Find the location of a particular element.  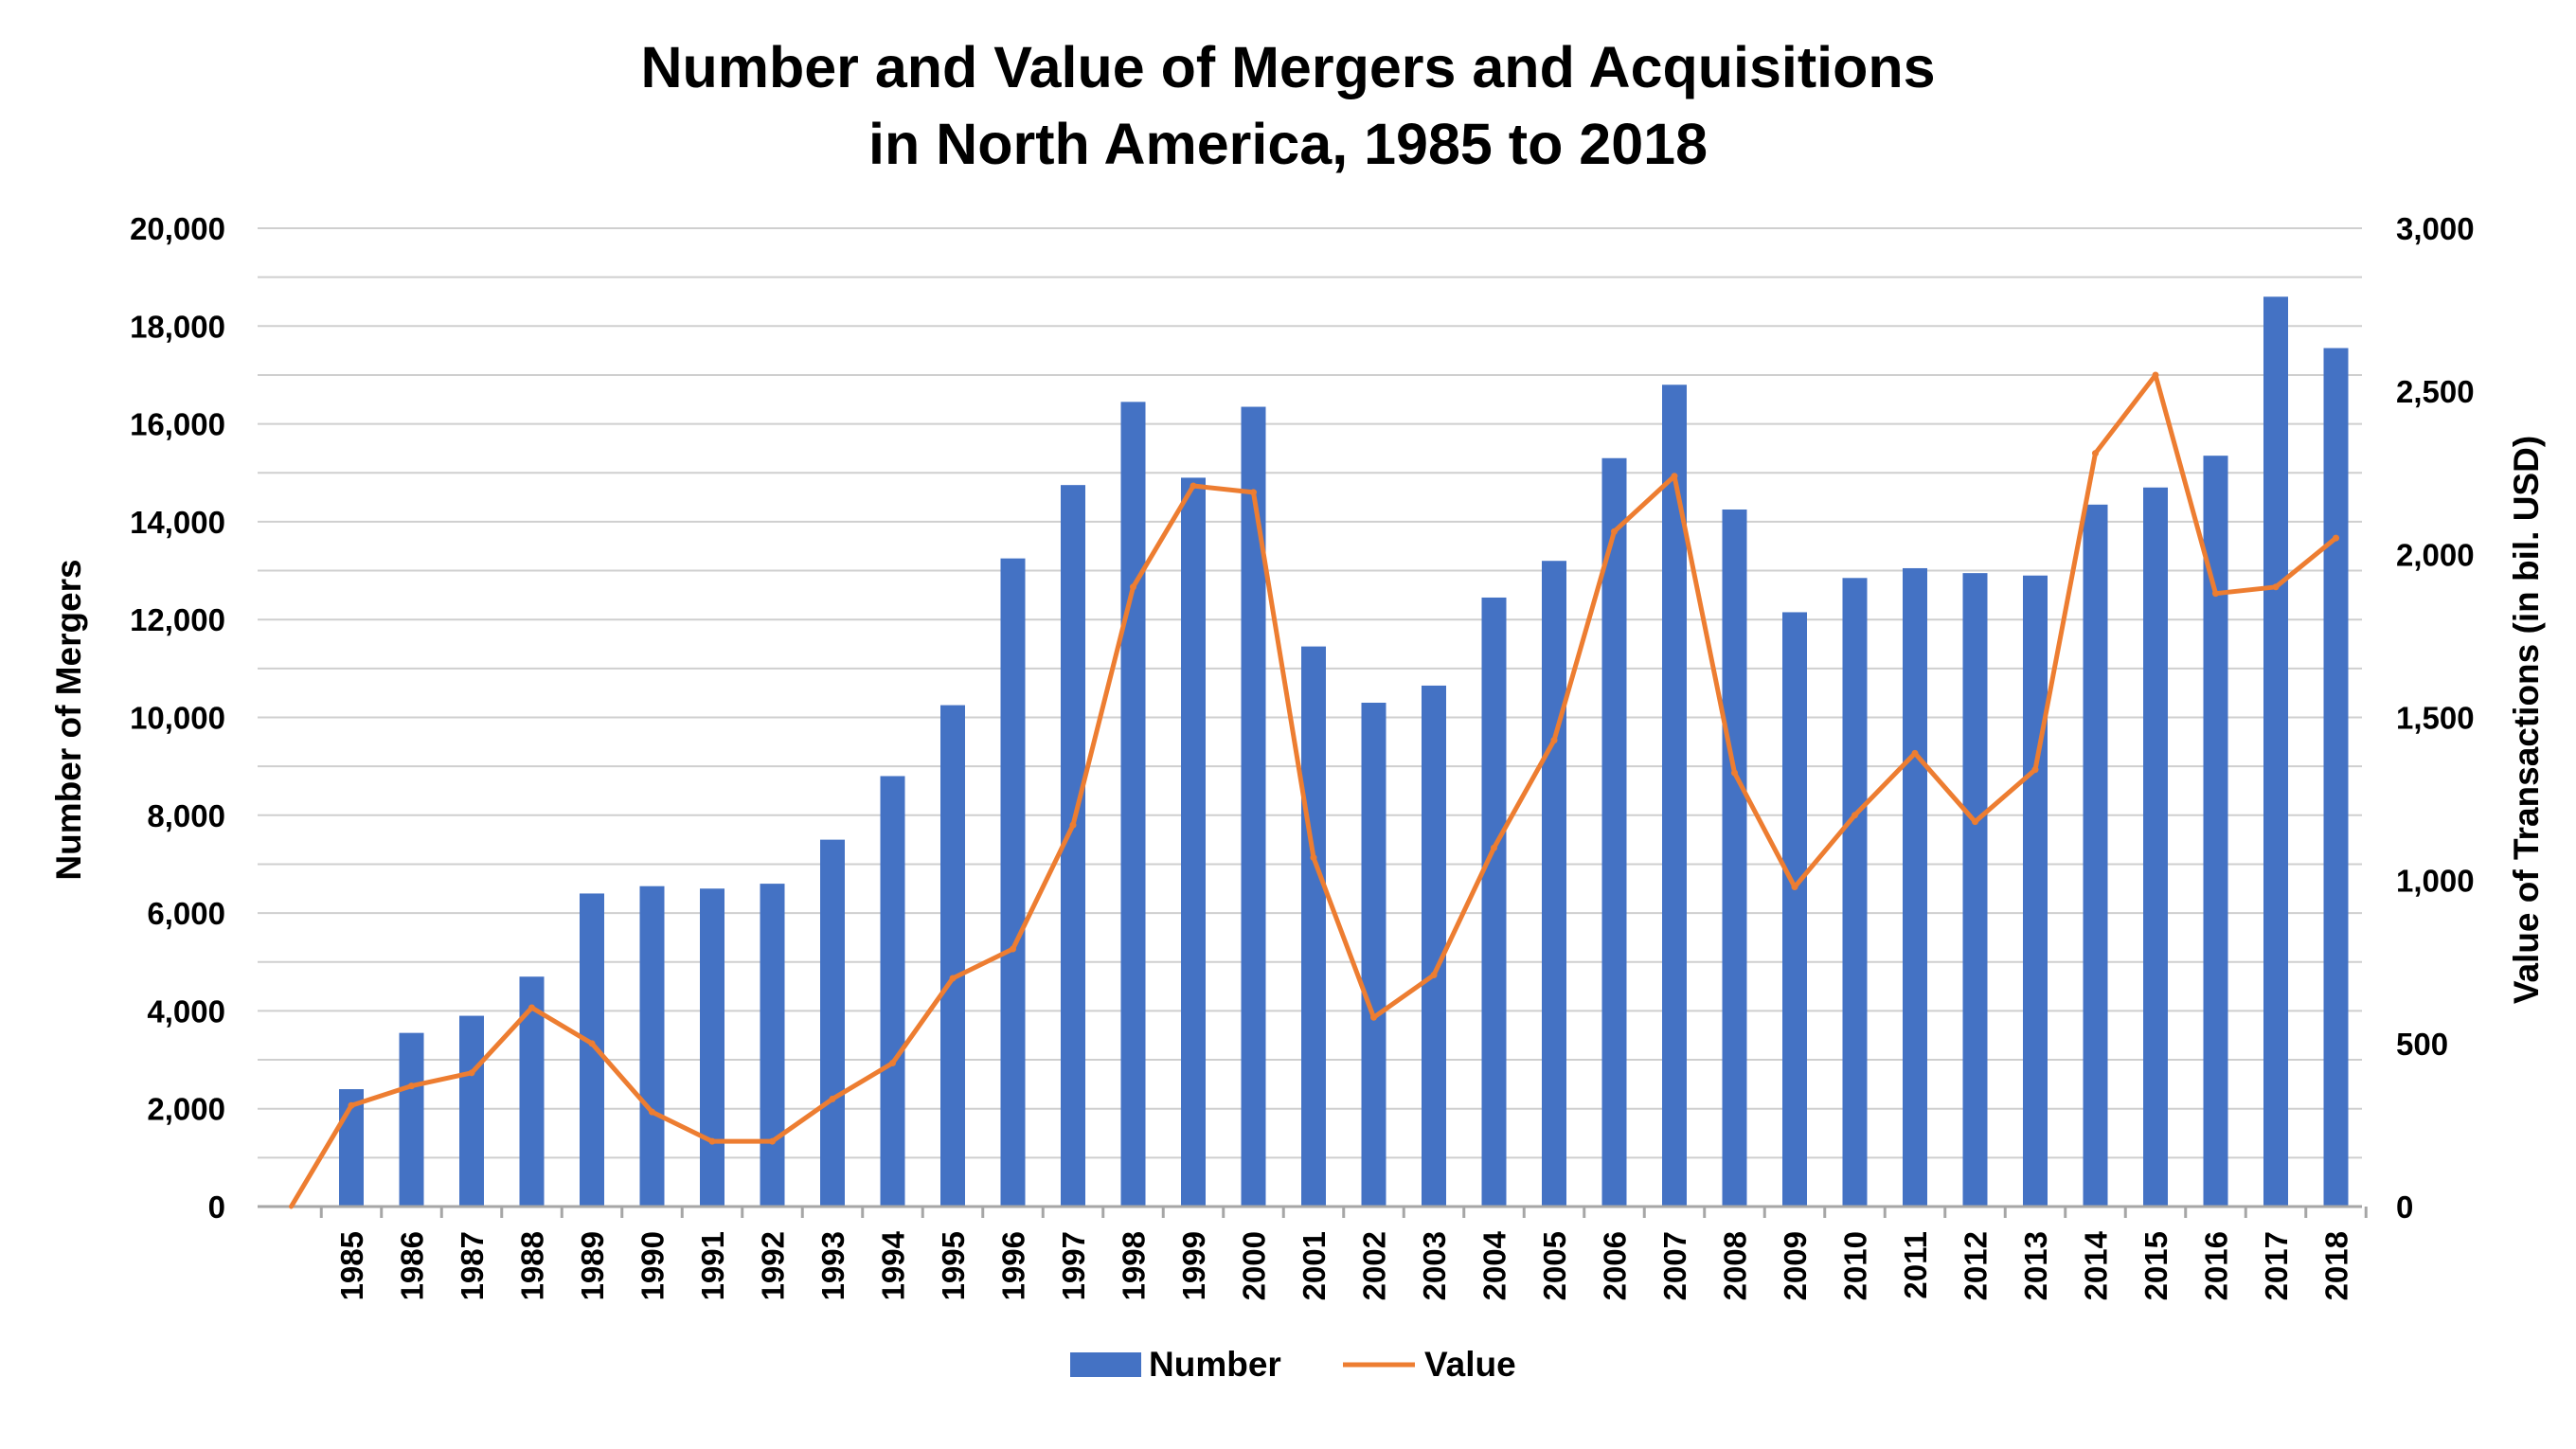

x-tick-label-2006: 2006 is located at coordinates (1615, 1265).